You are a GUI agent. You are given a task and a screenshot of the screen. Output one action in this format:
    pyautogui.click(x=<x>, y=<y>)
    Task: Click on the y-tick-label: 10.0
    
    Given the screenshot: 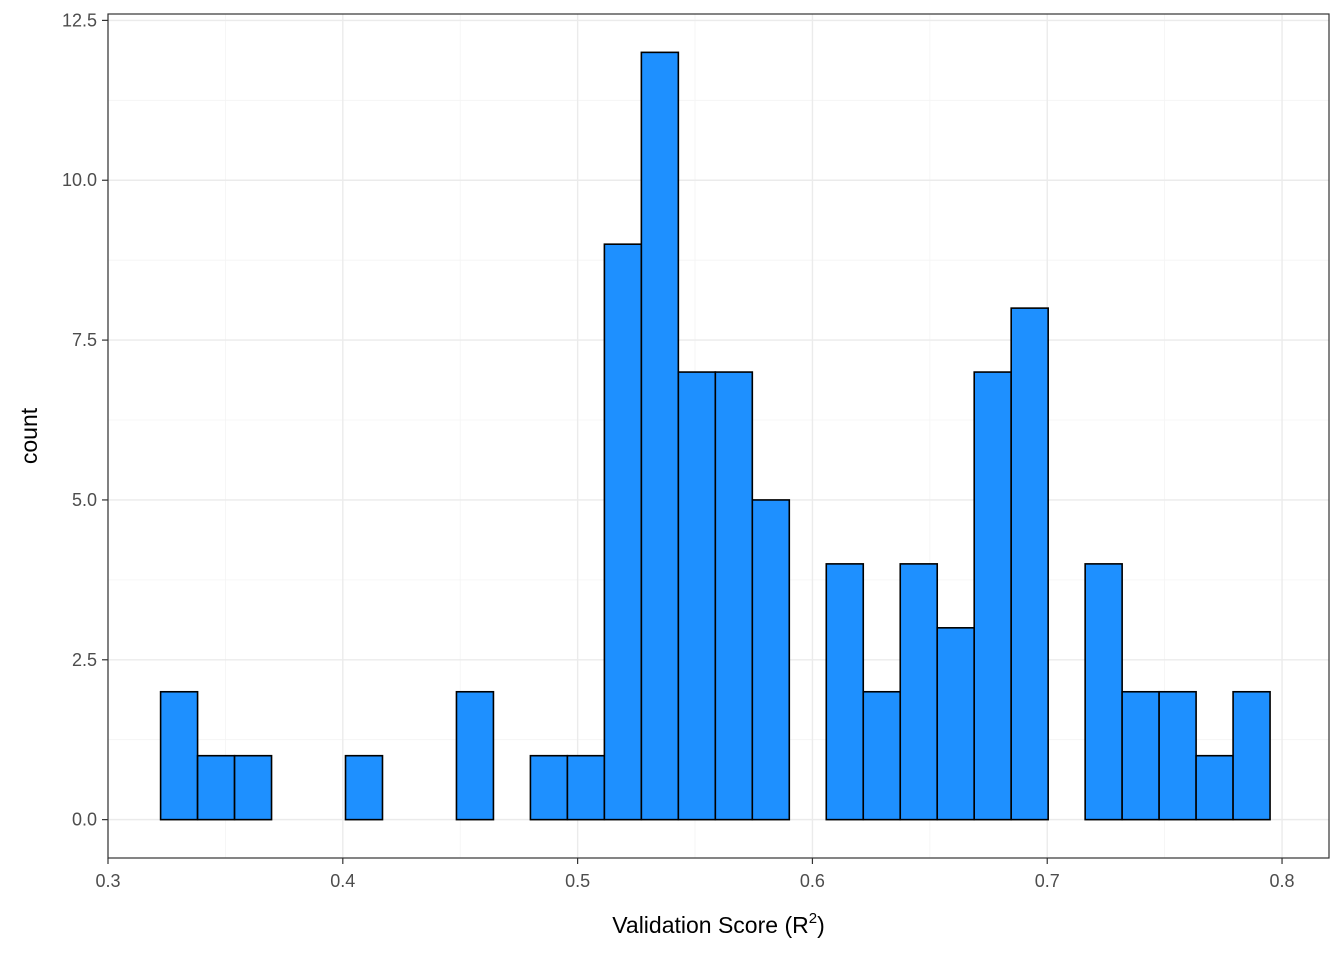 What is the action you would take?
    pyautogui.click(x=79, y=180)
    